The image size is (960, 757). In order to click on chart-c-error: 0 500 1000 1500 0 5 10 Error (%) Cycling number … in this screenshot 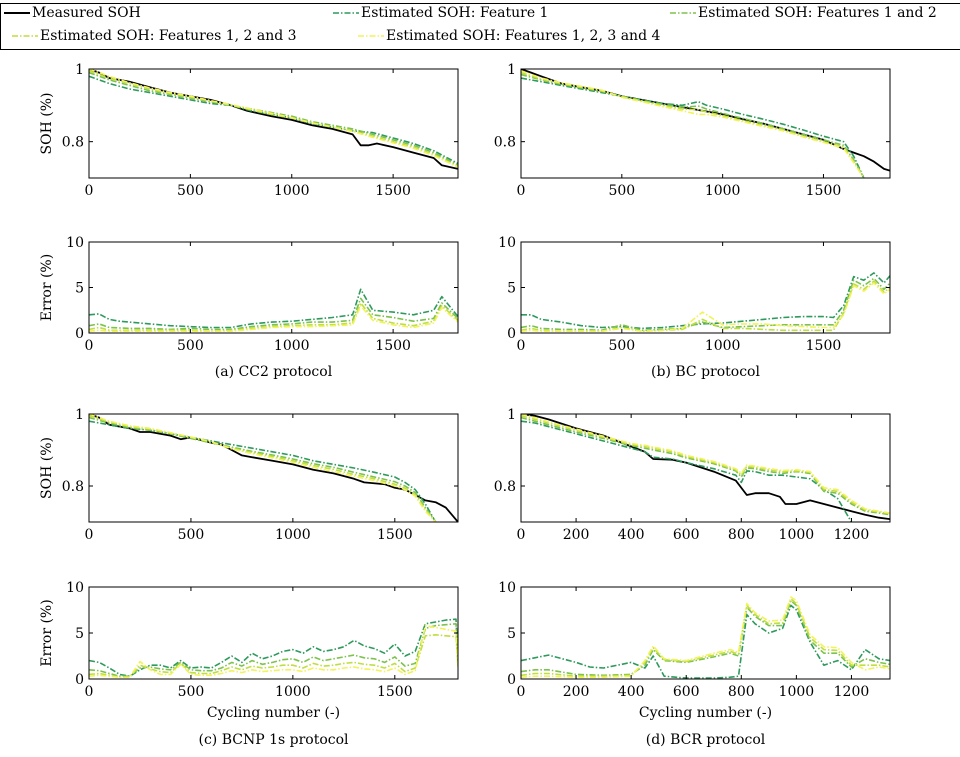, I will do `click(249, 664)`.